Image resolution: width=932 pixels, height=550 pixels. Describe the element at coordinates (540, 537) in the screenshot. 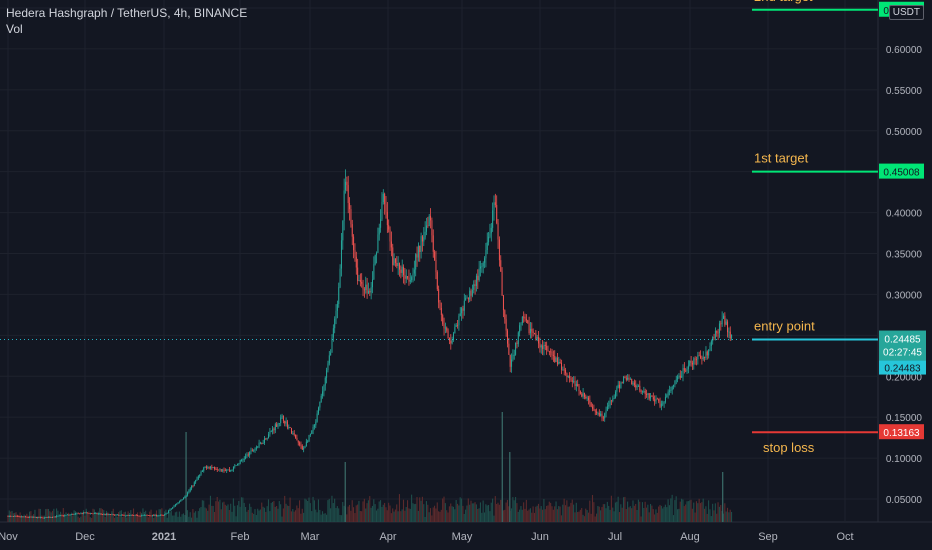

I see `x-tick-label: Jun` at that location.